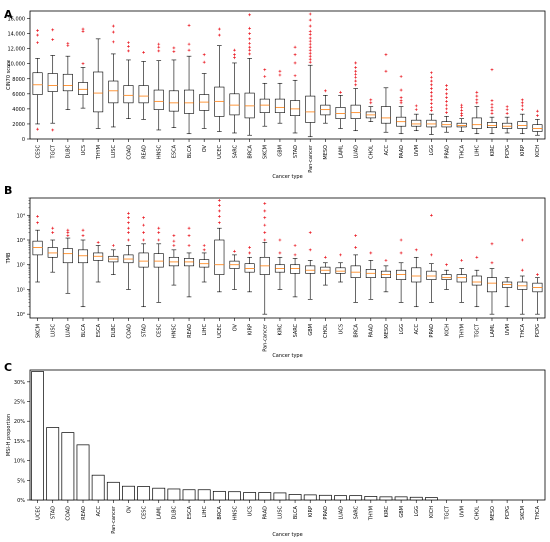 The height and width of the screenshot is (542, 550). I want to click on box-kich, so click(446, 276).